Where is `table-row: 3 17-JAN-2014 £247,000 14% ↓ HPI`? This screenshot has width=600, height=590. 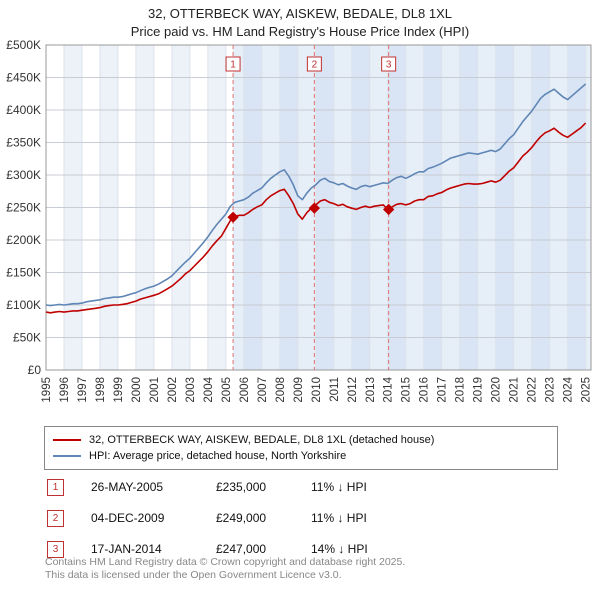
table-row: 3 17-JAN-2014 £247,000 14% ↓ HPI is located at coordinates (307, 549).